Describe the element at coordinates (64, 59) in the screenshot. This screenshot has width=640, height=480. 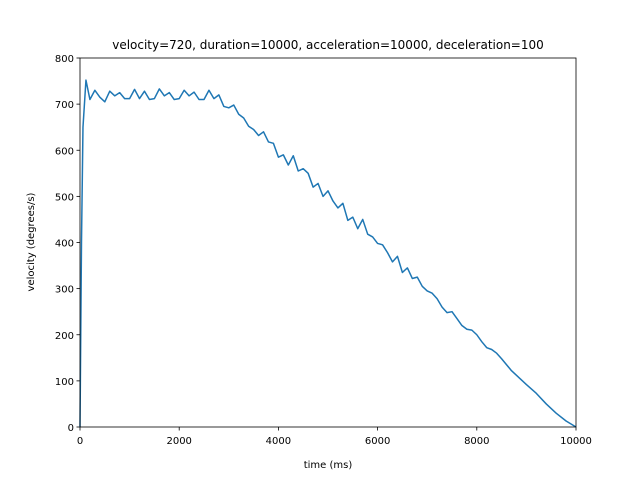
I see `y-tick-label: 800` at that location.